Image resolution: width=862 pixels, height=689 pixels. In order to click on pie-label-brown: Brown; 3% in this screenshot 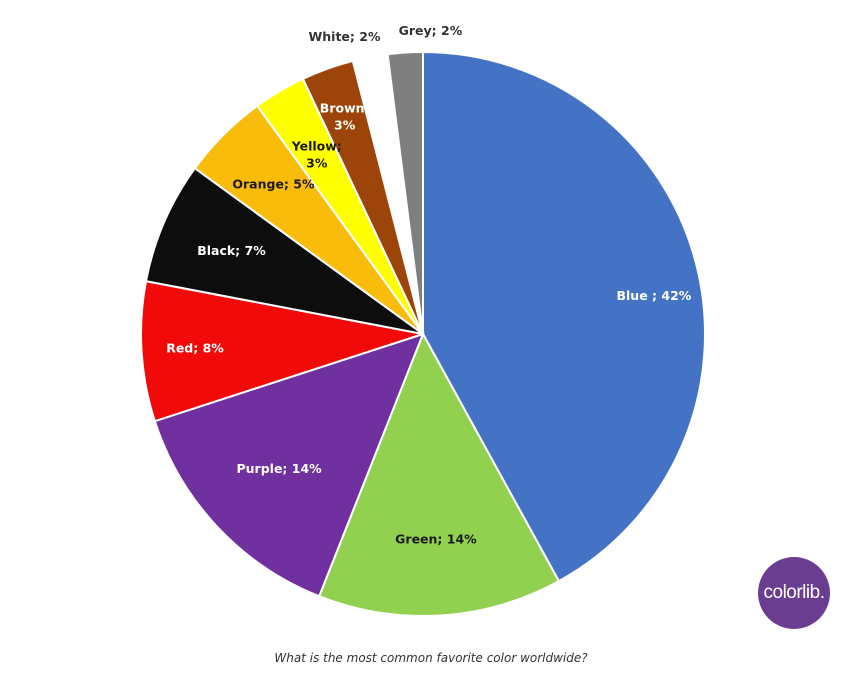, I will do `click(345, 116)`.